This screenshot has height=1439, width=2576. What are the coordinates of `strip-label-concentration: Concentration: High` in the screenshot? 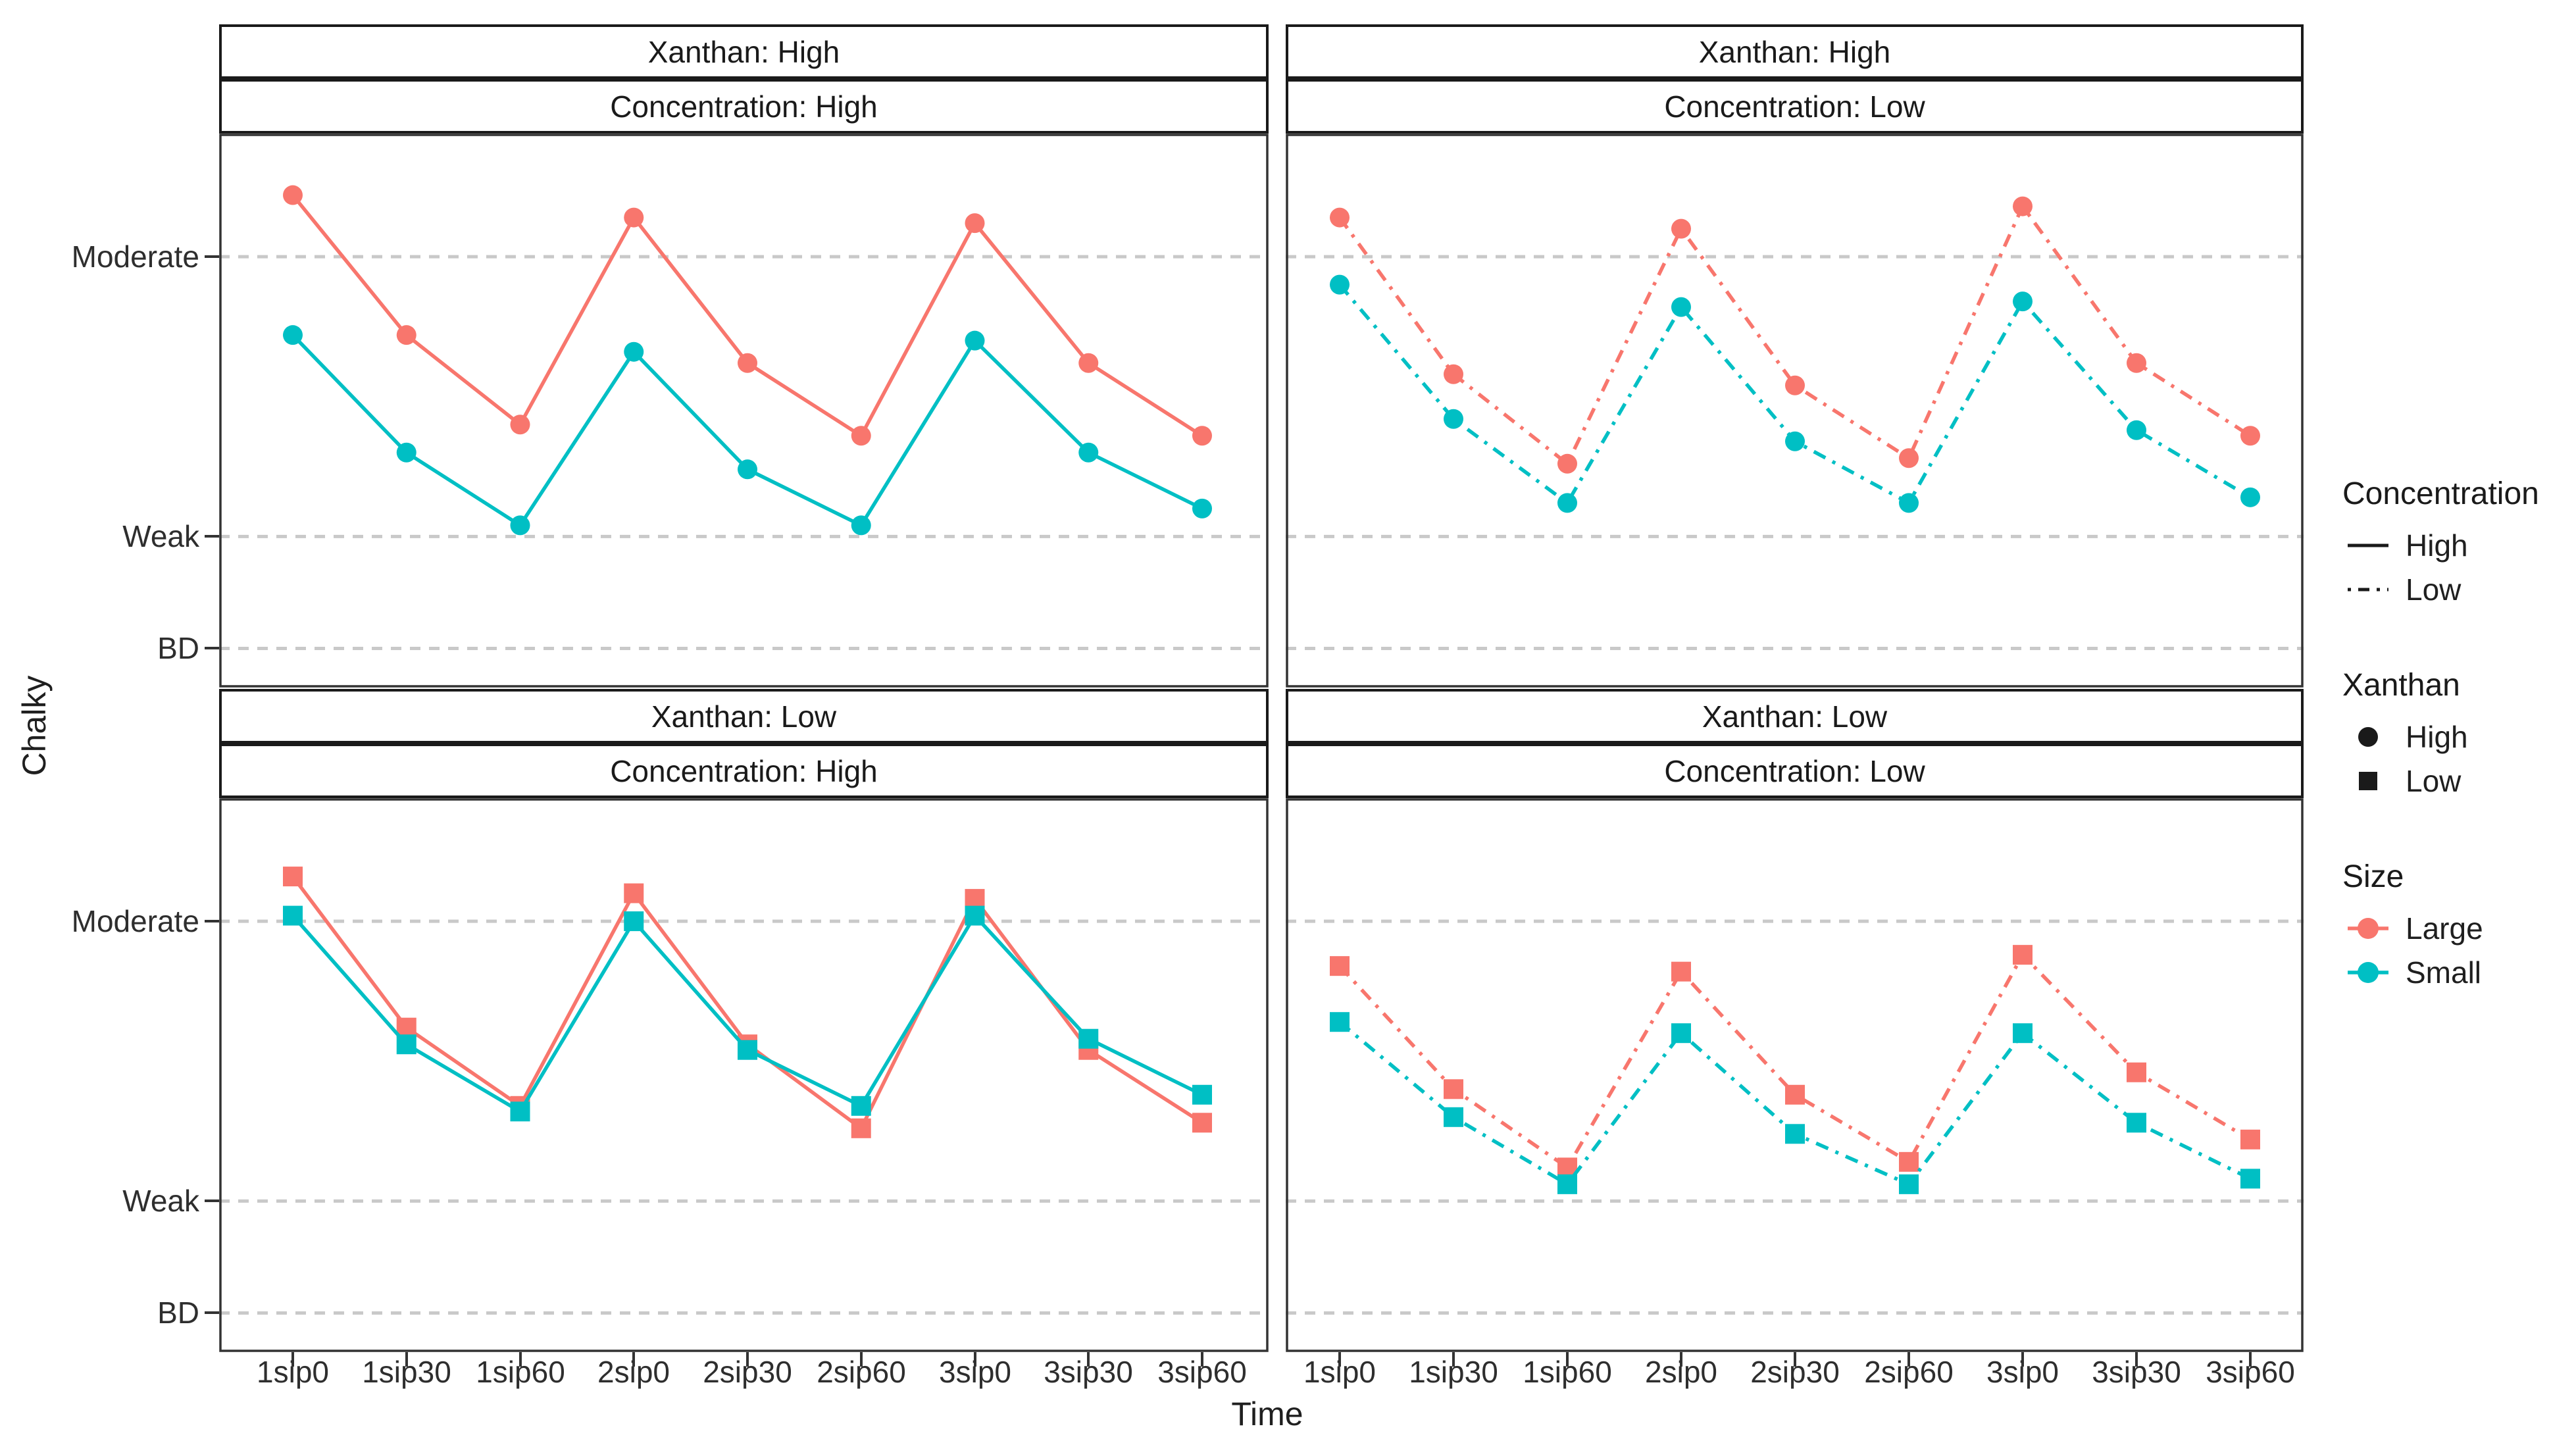 It's located at (744, 771).